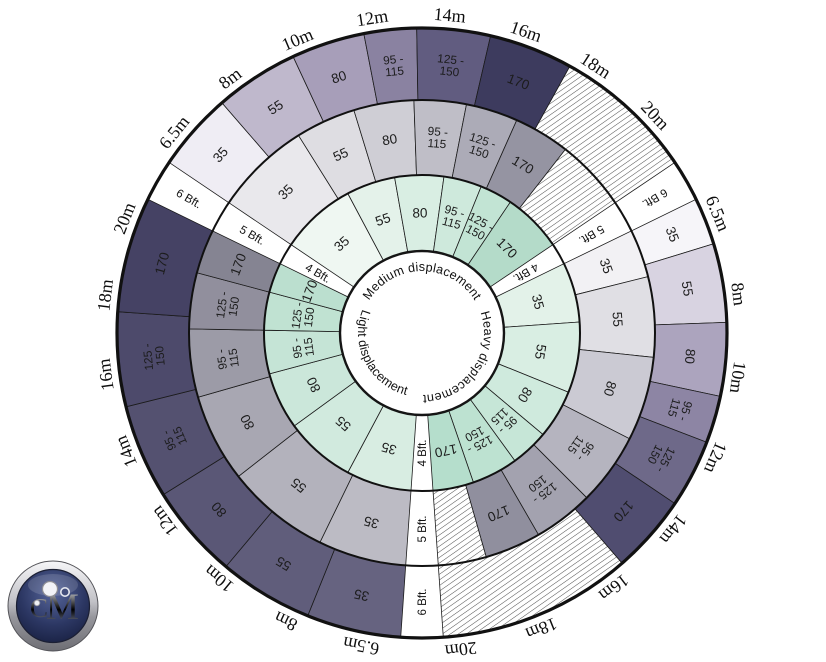  I want to click on length-label-medium: 14m, so click(450, 15).